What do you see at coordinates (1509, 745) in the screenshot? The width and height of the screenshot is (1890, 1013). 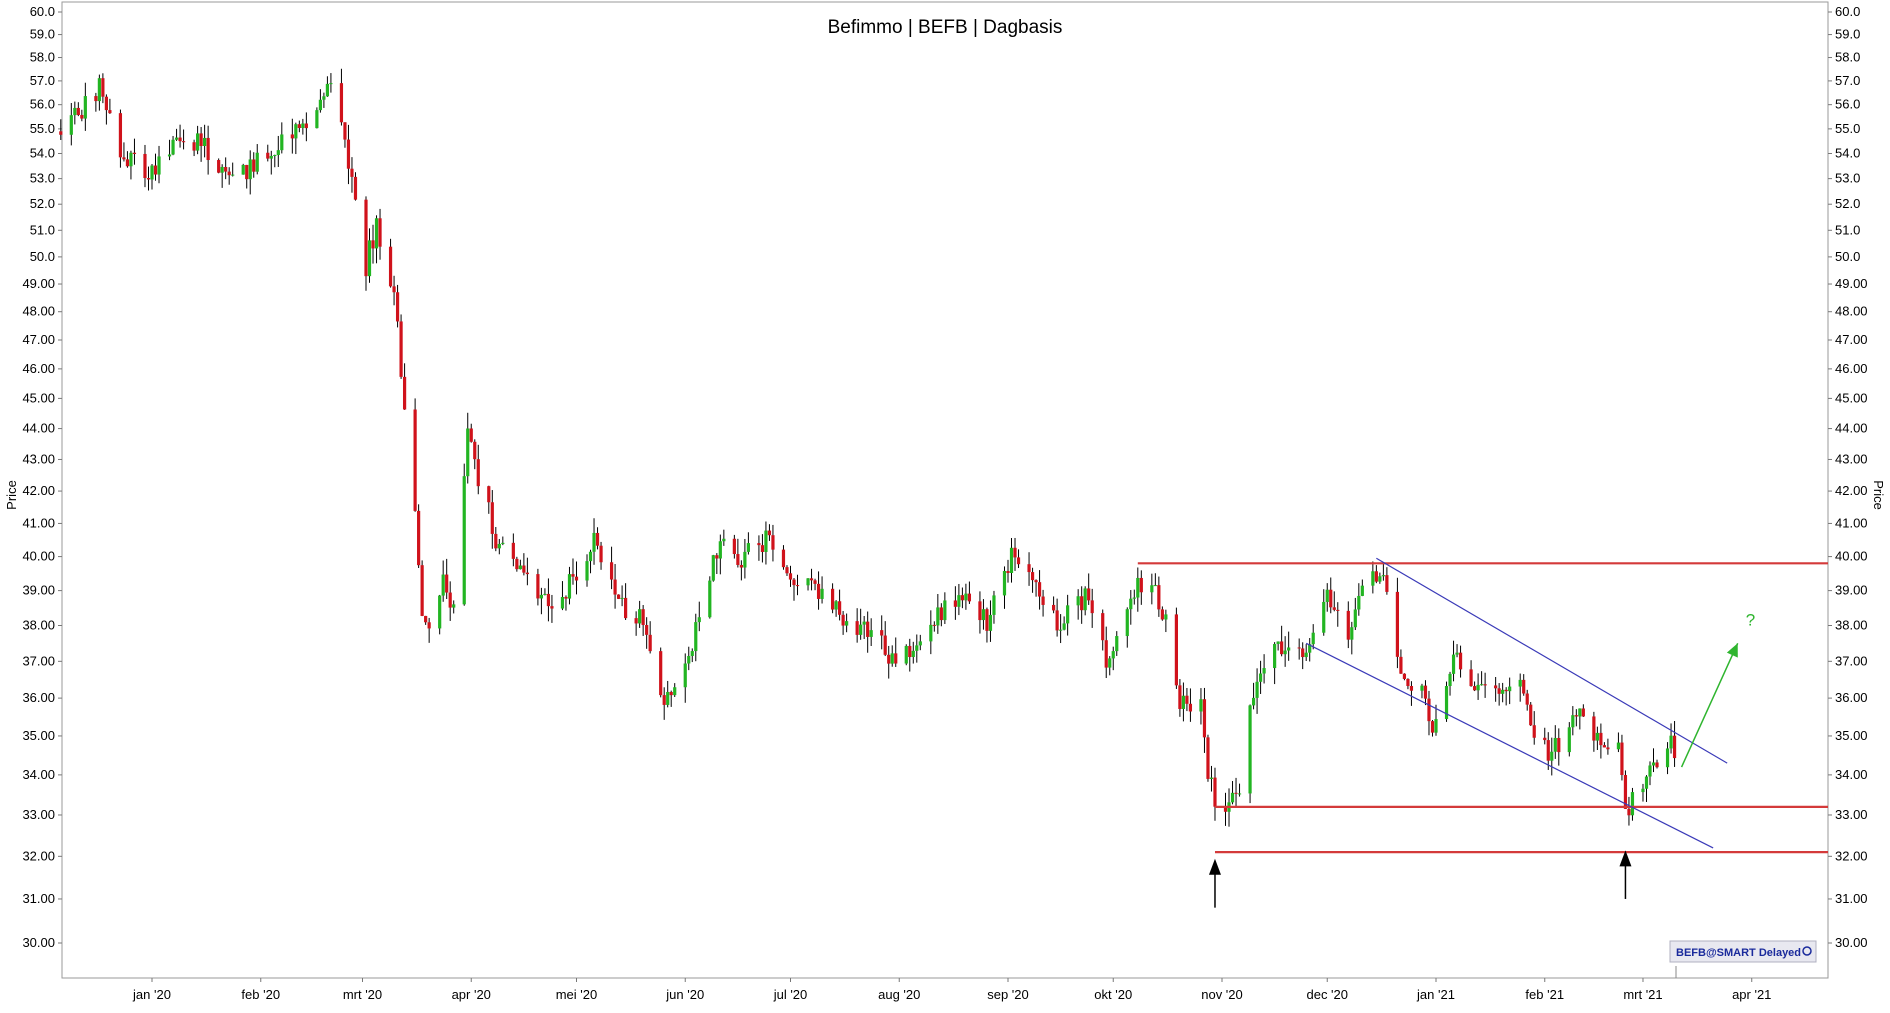 I see `channel-lower-line` at bounding box center [1509, 745].